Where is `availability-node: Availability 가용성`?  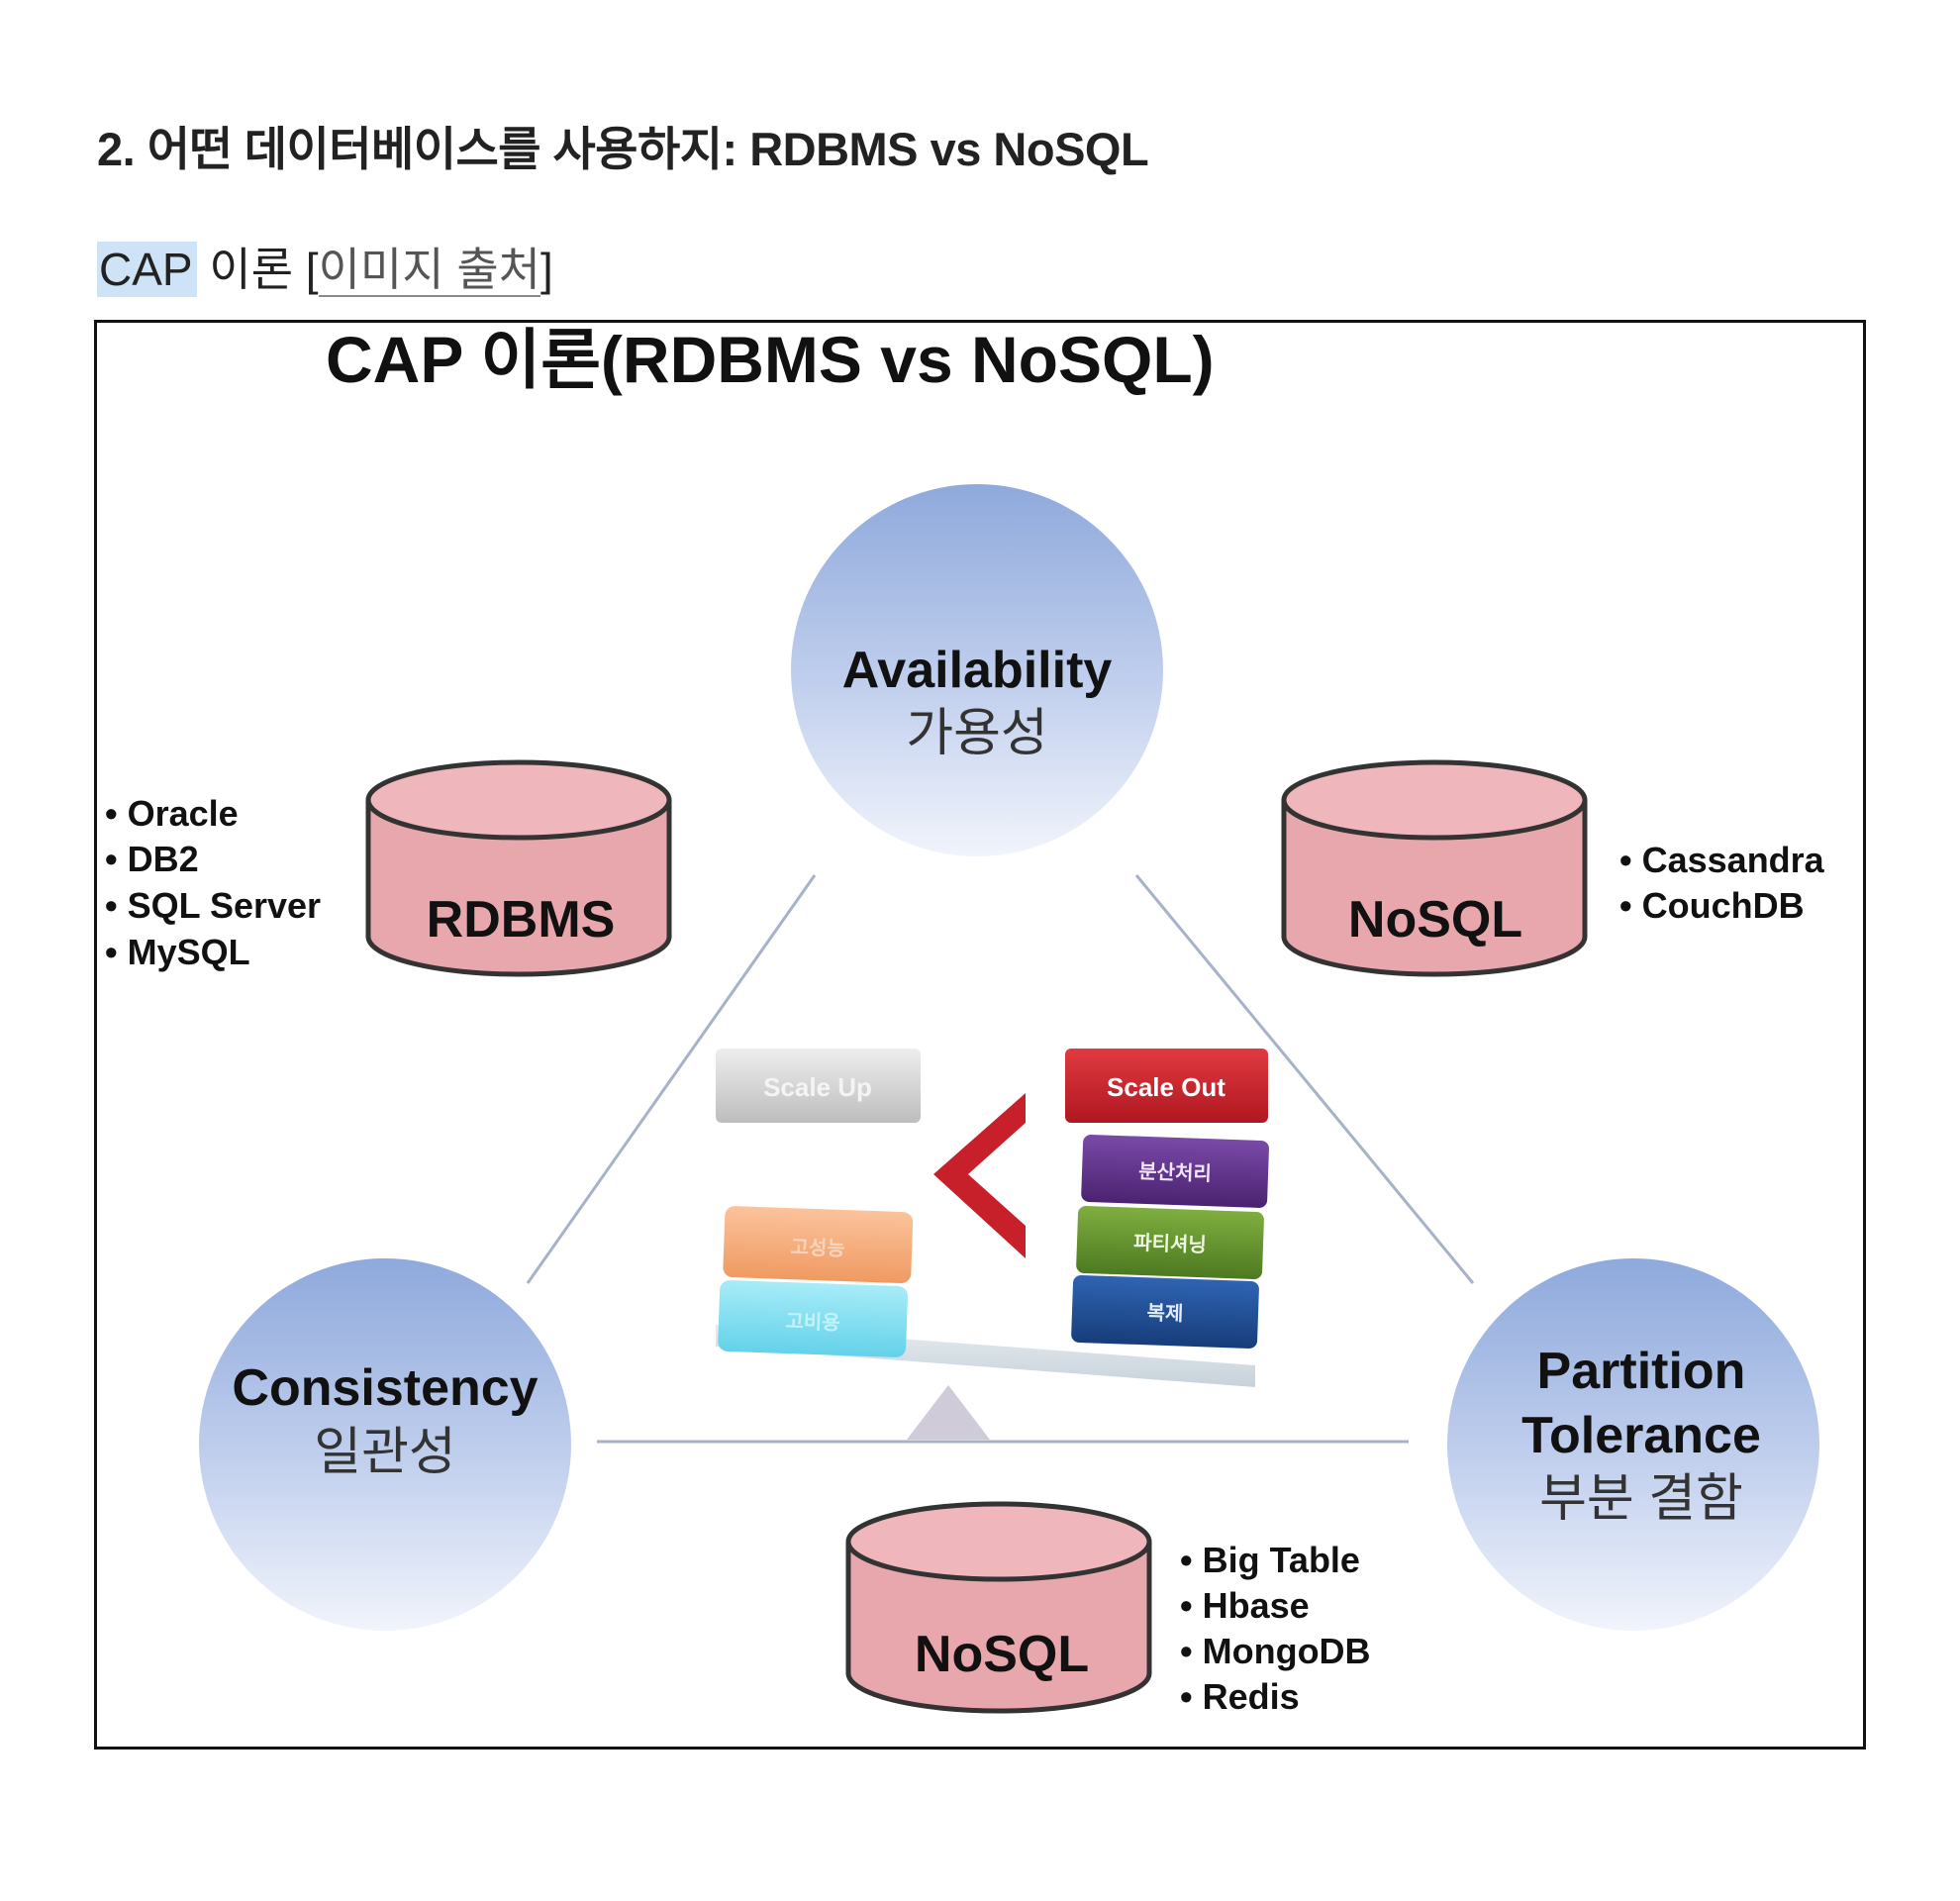
availability-node: Availability 가용성 is located at coordinates (977, 670).